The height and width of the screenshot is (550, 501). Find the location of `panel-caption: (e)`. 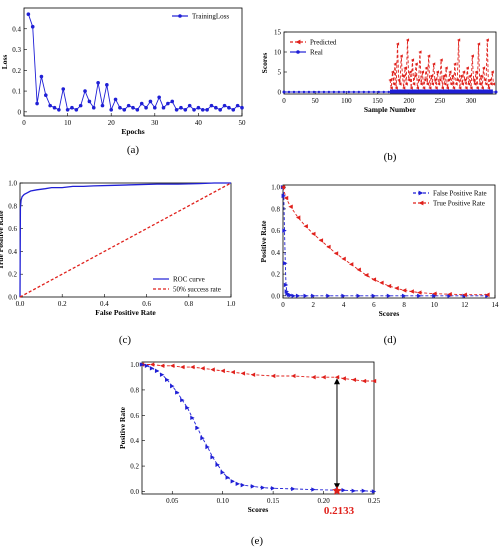

panel-caption: (e) is located at coordinates (257, 541).